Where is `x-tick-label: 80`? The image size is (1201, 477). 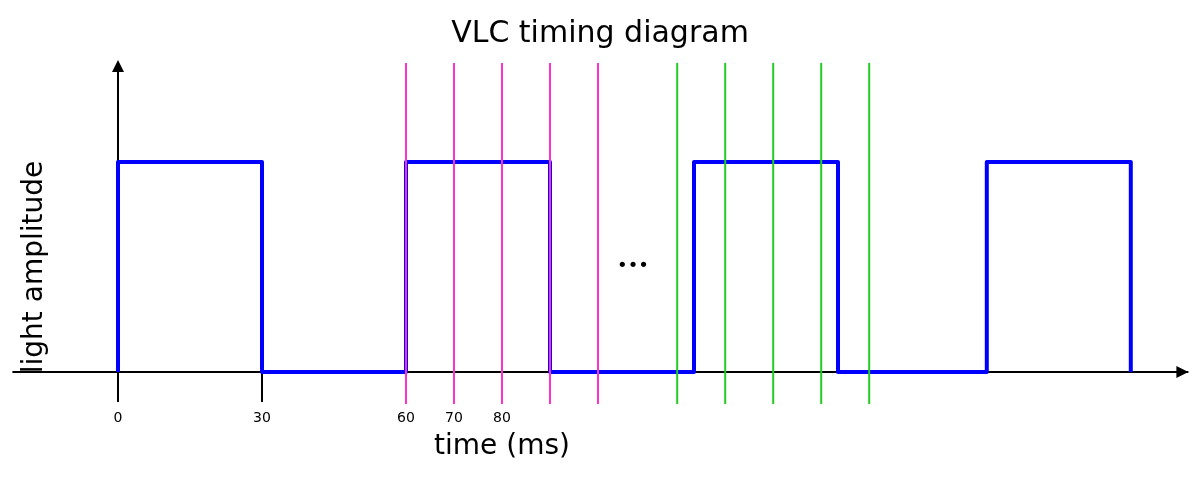 x-tick-label: 80 is located at coordinates (502, 417).